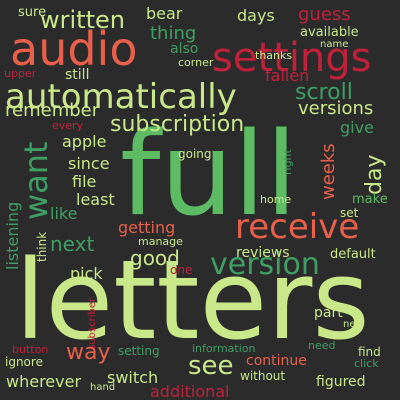  Describe the element at coordinates (274, 55) in the screenshot. I see `word: thanks` at that location.